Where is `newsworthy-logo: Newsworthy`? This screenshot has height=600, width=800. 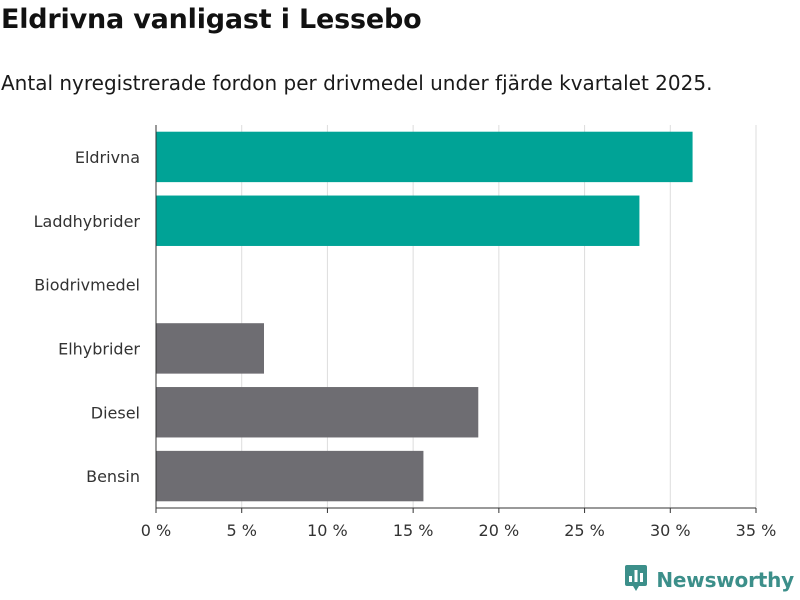
newsworthy-logo: Newsworthy is located at coordinates (709, 580).